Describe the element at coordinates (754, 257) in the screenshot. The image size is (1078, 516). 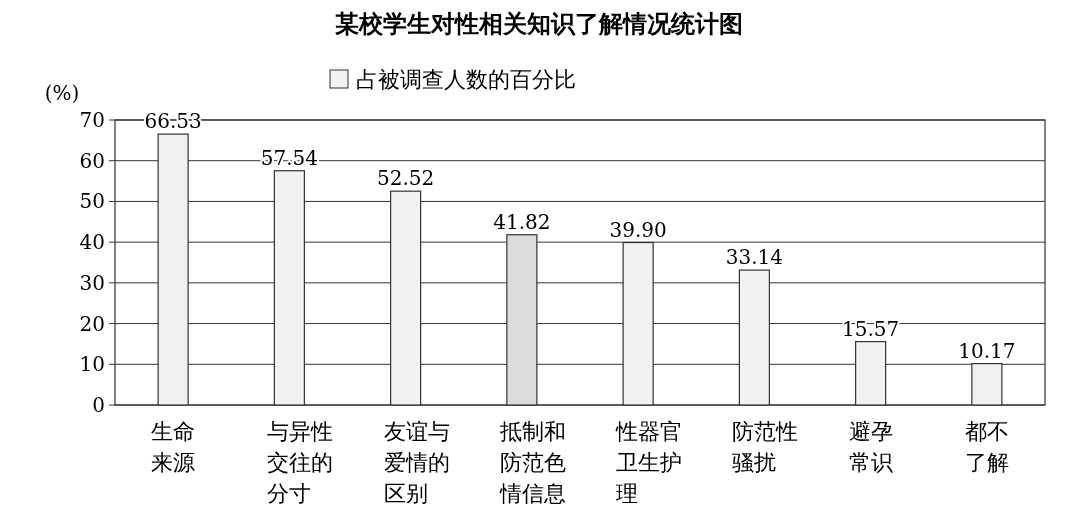
I see `text: 33.14` at that location.